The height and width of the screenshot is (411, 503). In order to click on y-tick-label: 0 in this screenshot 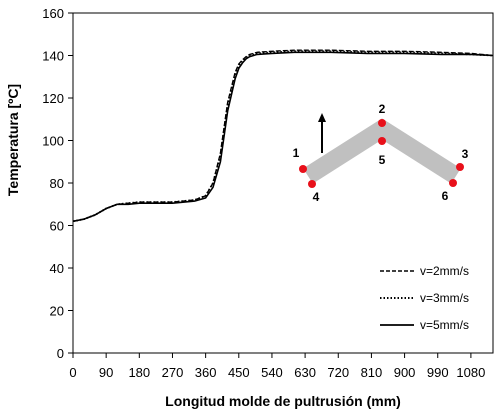, I will do `click(60, 353)`.